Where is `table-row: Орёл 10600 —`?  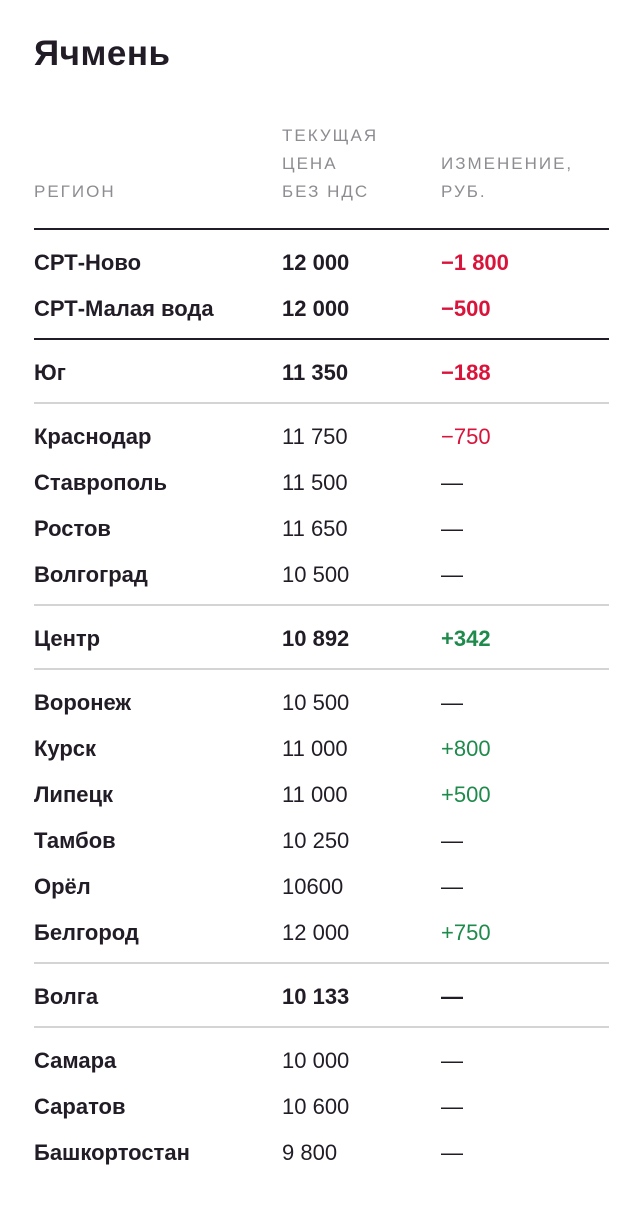
table-row: Орёл 10600 — is located at coordinates (321, 887).